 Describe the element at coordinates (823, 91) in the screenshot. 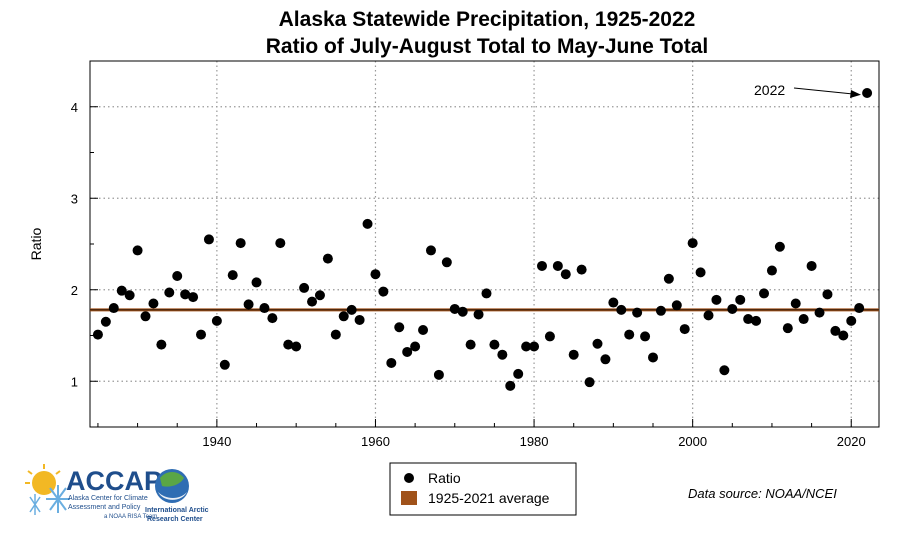

I see `annotation-arrow-line` at that location.